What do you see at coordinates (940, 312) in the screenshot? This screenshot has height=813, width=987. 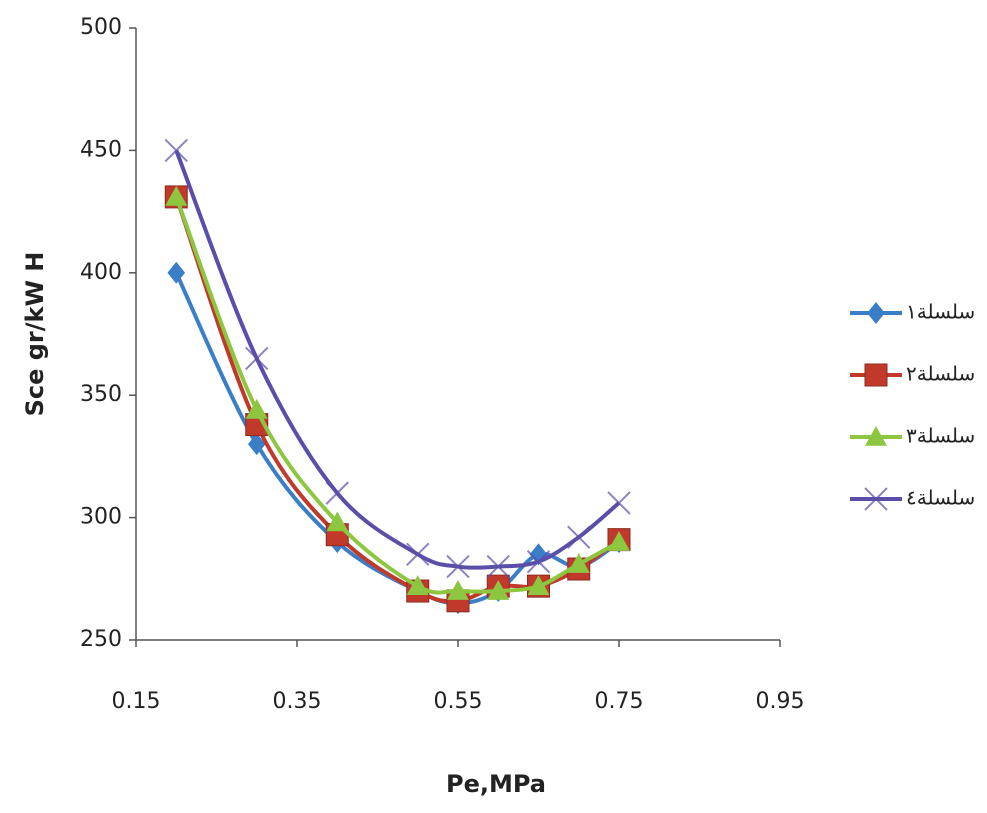 I see `legend-label: سلسلة١` at bounding box center [940, 312].